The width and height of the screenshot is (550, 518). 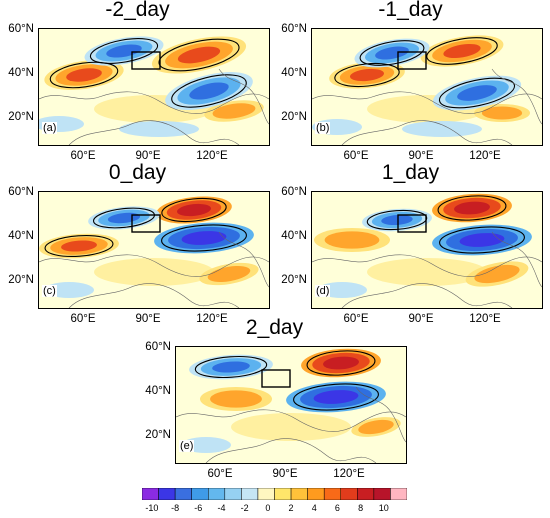 What do you see at coordinates (383, 508) in the screenshot?
I see `colorbar-tick-label: 10` at bounding box center [383, 508].